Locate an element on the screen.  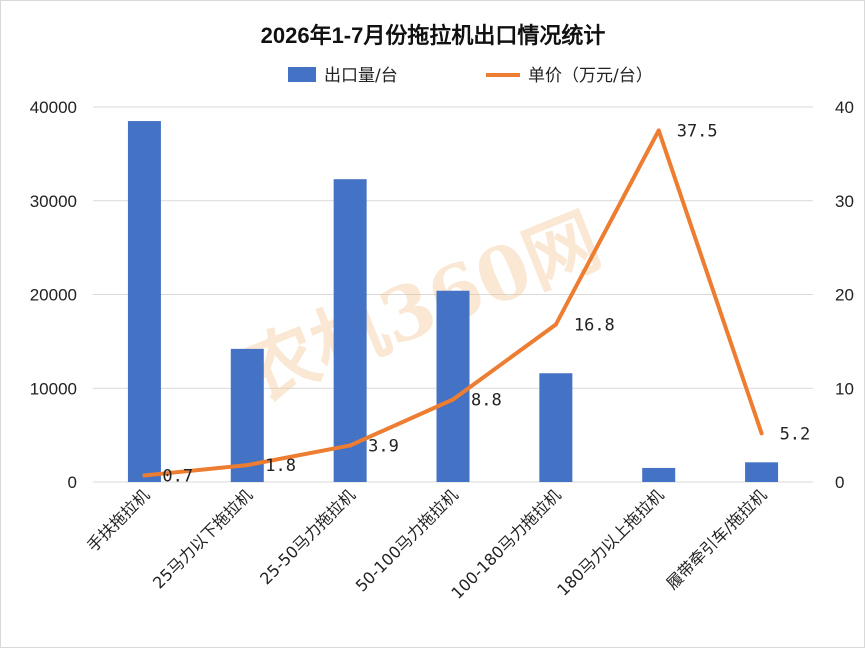
x-tick-label: 180马力以上拖拉机 is located at coordinates (610, 542).